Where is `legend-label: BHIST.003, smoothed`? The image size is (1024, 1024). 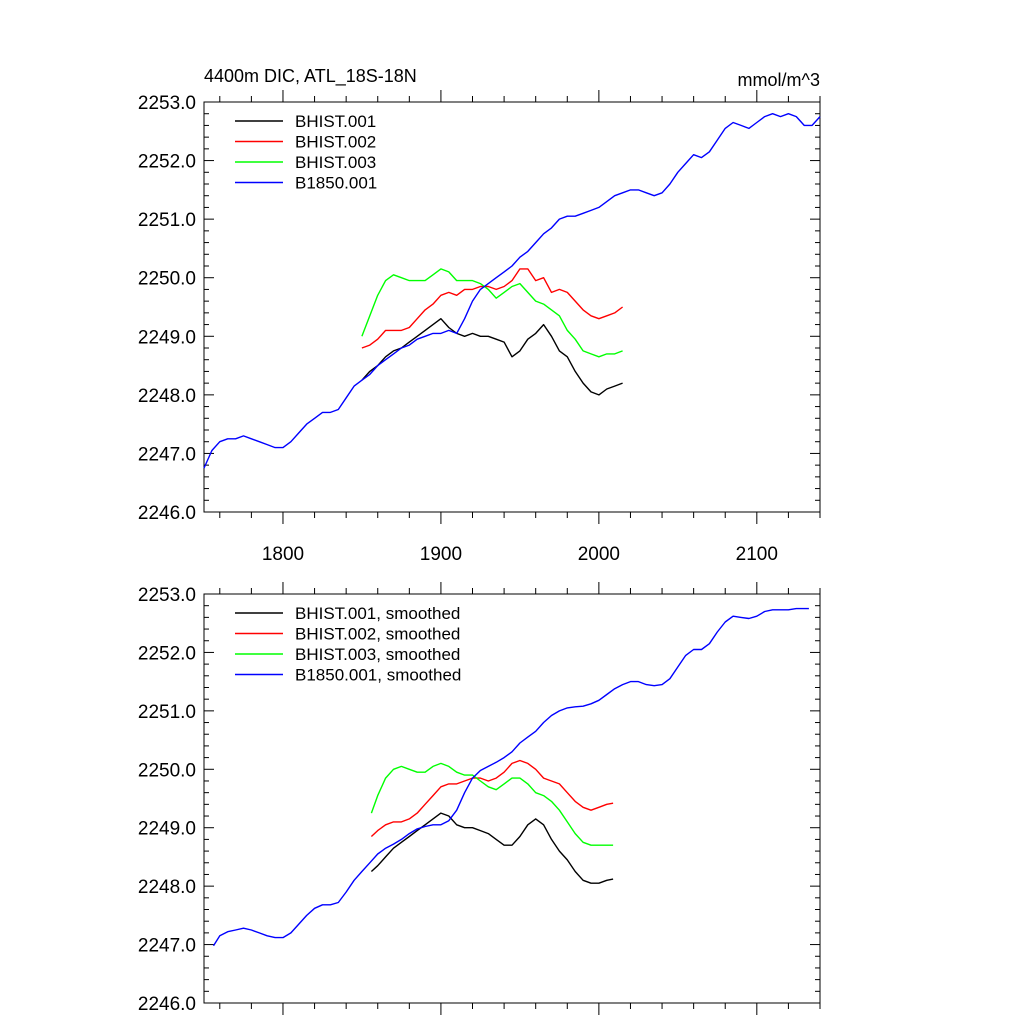 legend-label: BHIST.003, smoothed is located at coordinates (377, 654).